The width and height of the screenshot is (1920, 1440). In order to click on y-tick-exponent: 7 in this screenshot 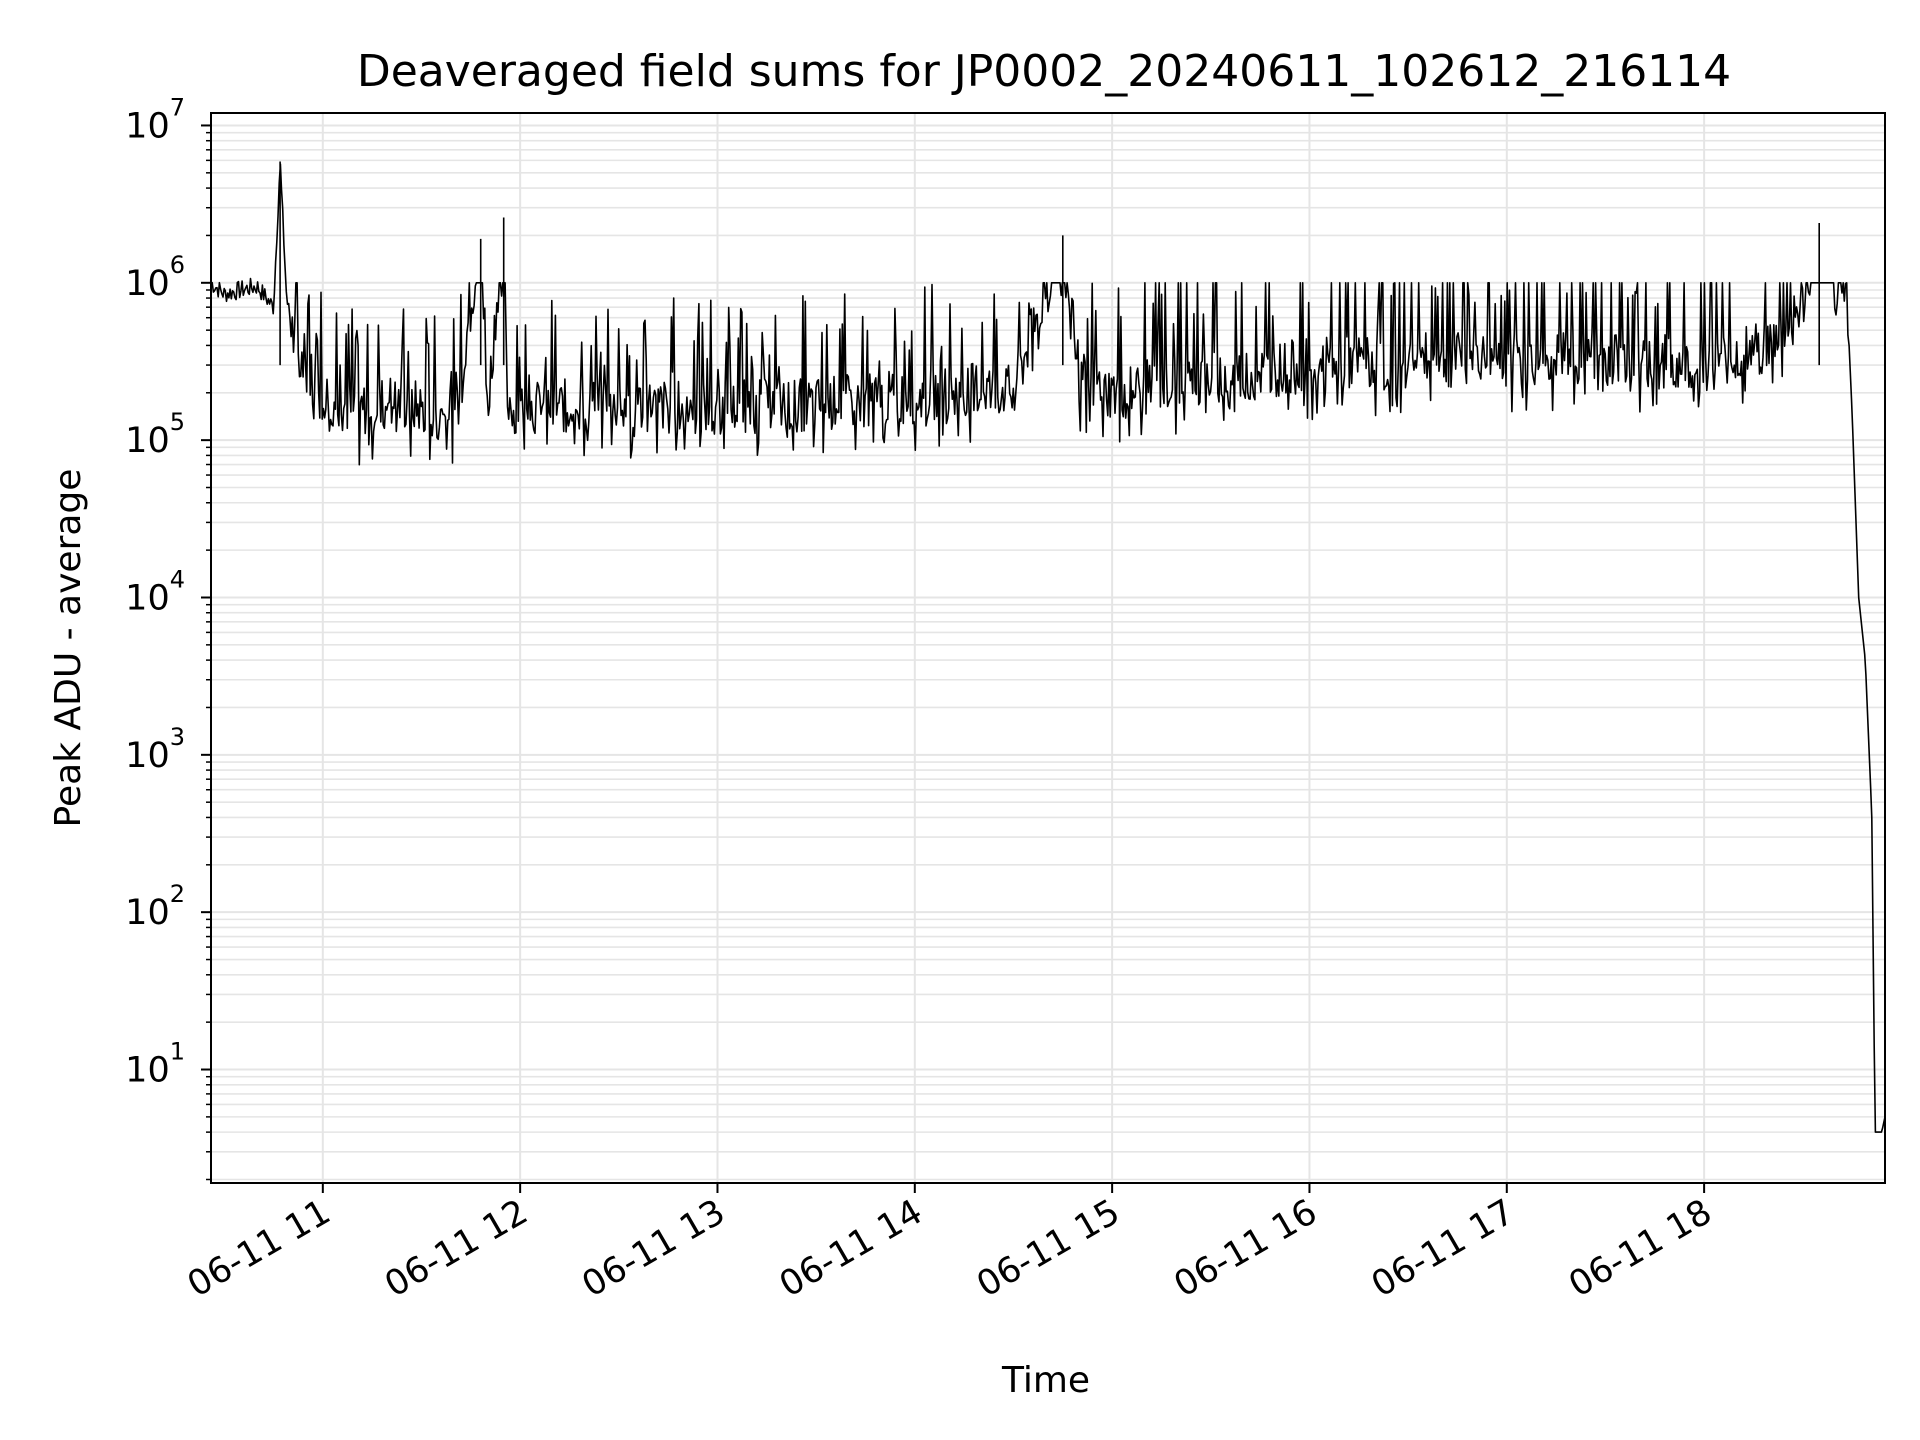, I will do `click(177, 107)`.